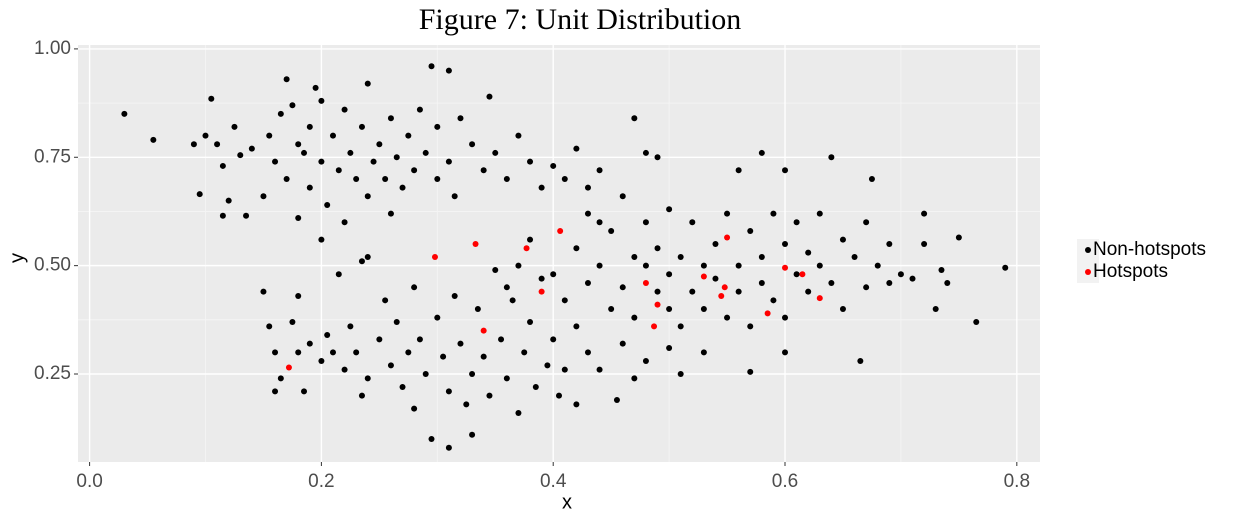  What do you see at coordinates (1088, 250) in the screenshot?
I see `legend-swatch` at bounding box center [1088, 250].